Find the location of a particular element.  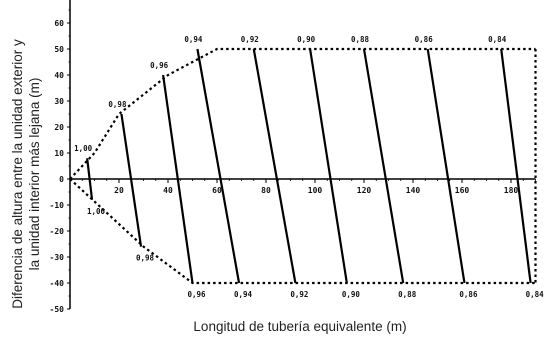

upper-line-label: 0,96 is located at coordinates (159, 65).